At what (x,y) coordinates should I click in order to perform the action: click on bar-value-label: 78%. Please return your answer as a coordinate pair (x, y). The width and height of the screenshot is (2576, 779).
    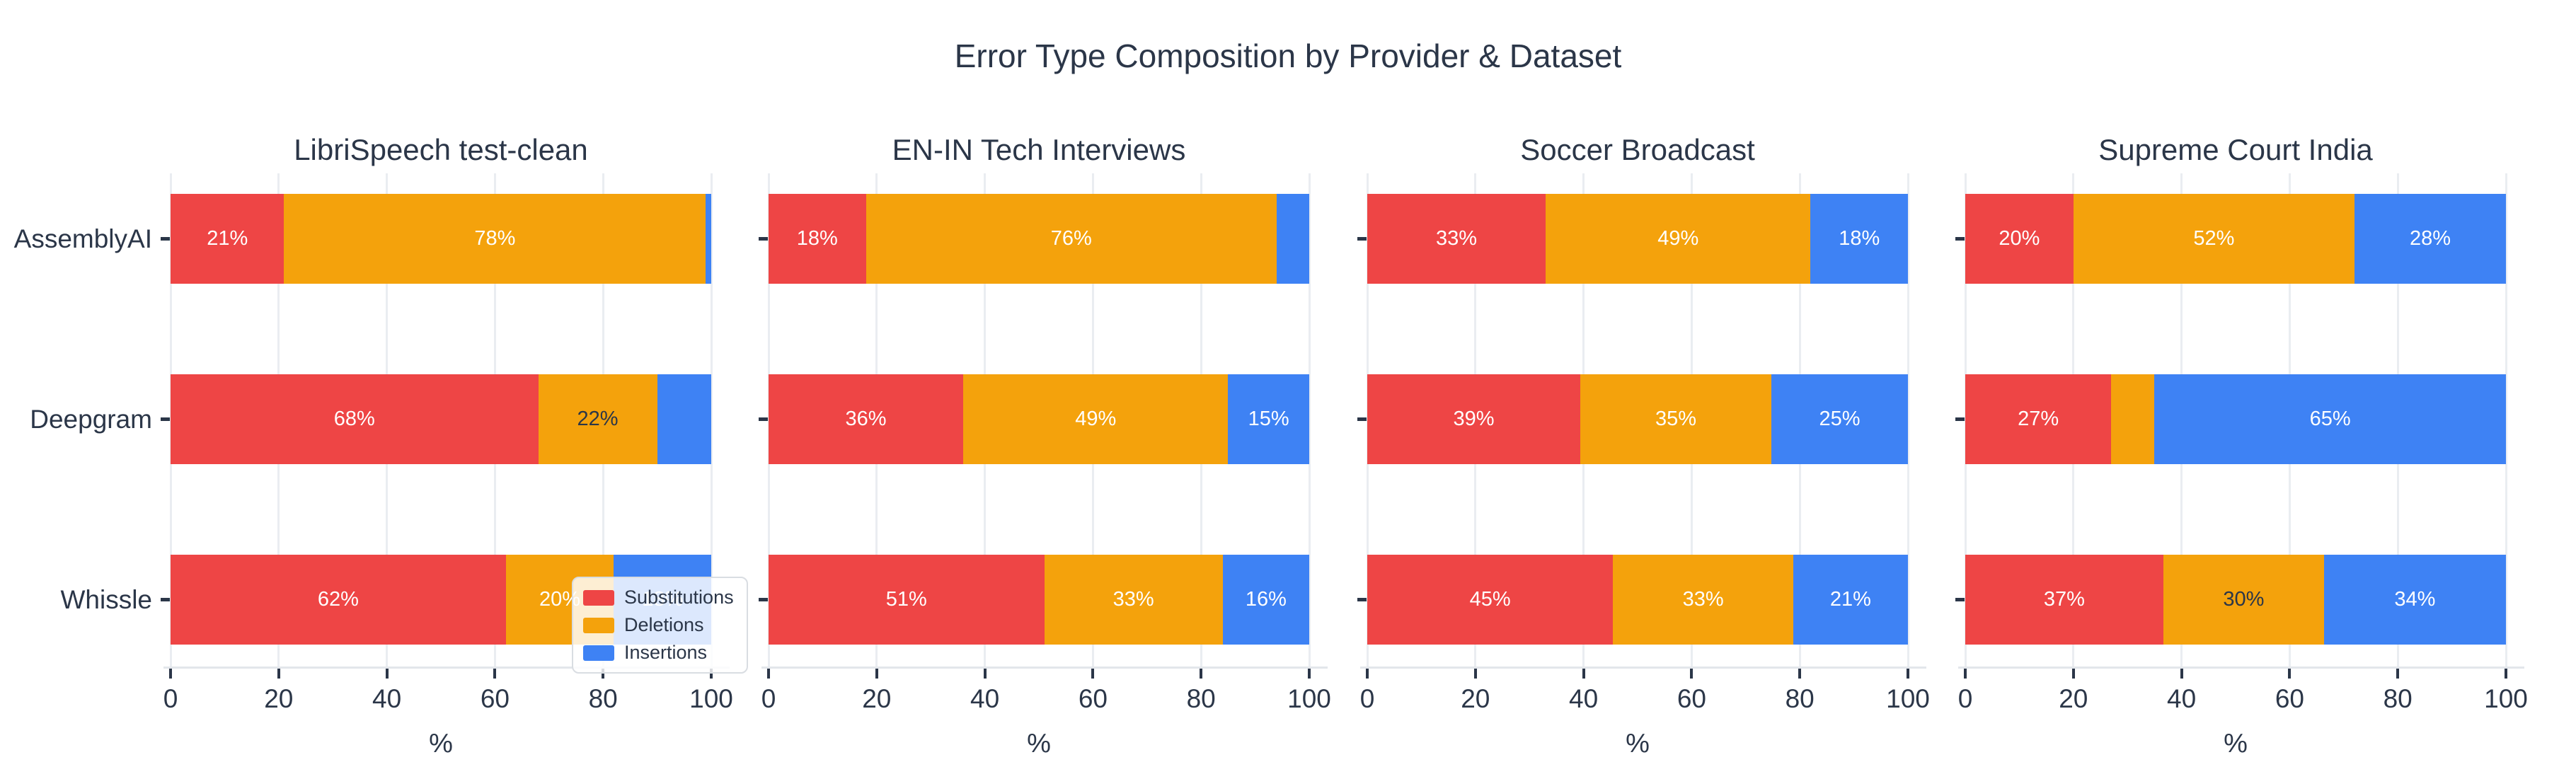
    Looking at the image, I should click on (495, 238).